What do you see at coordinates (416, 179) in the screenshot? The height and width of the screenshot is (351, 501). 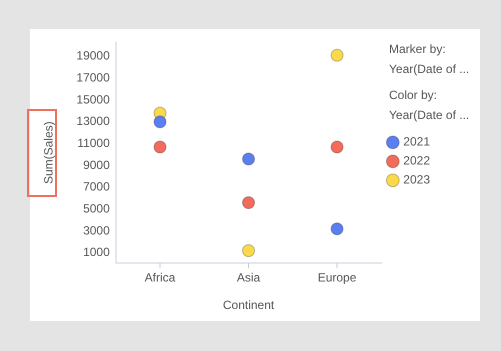 I see `legend-label: 2023` at bounding box center [416, 179].